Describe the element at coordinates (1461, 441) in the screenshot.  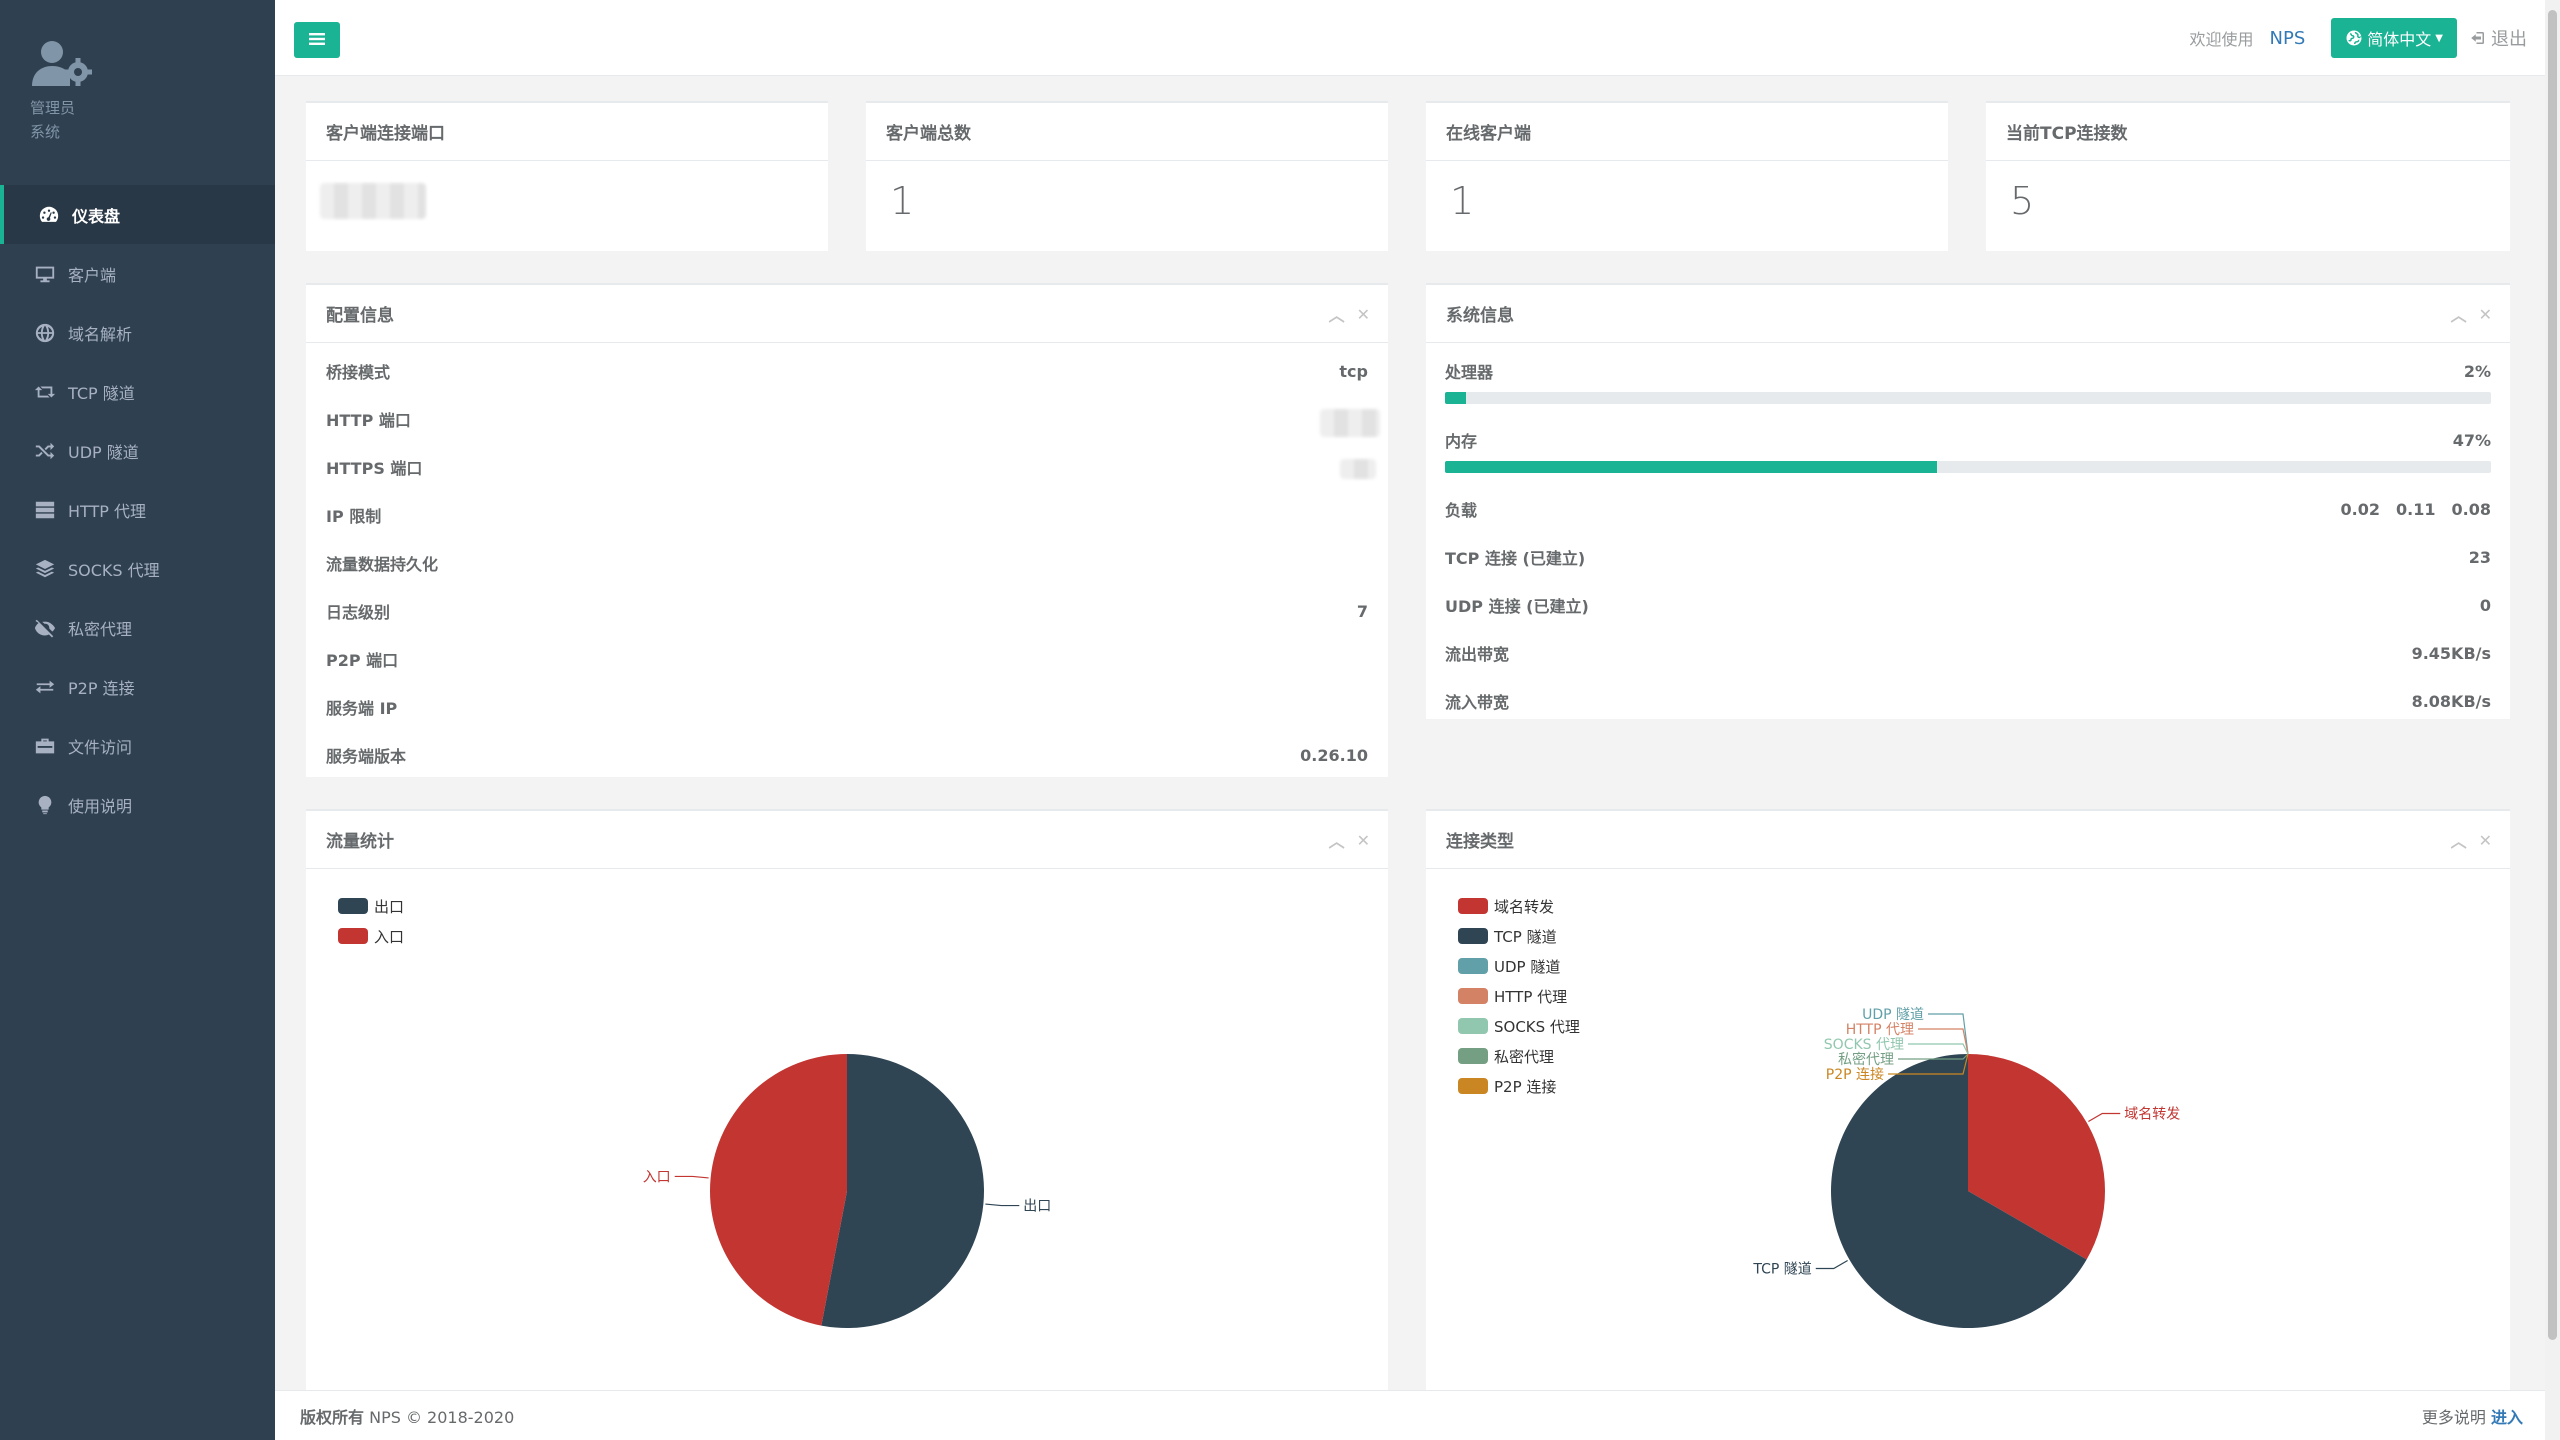
I see `row-label: 内存` at that location.